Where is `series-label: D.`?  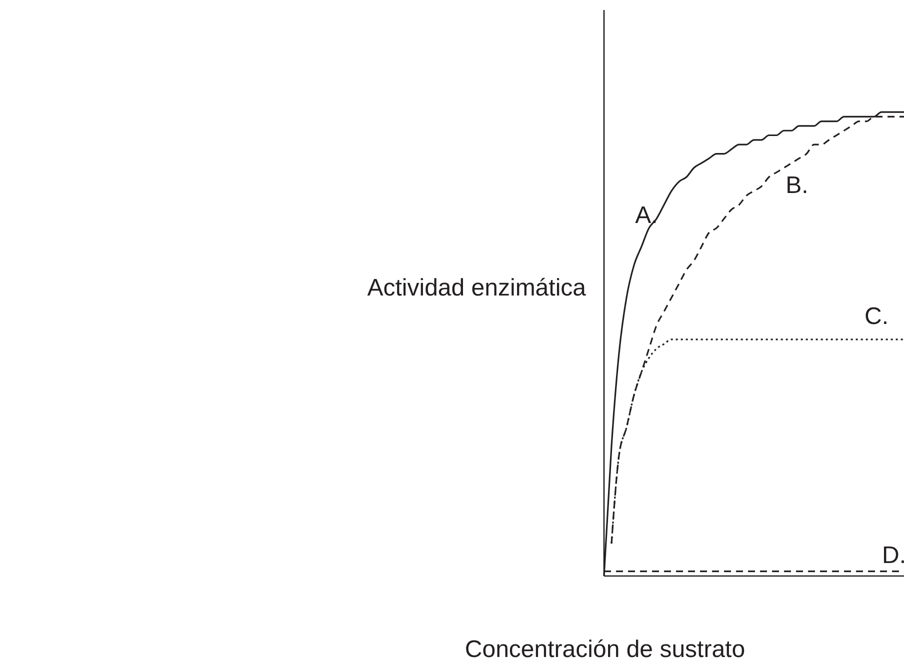
series-label: D. is located at coordinates (893, 555).